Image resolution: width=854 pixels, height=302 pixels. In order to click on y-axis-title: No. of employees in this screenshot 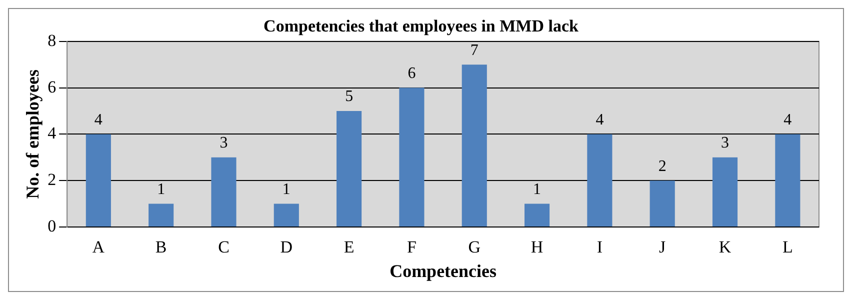, I will do `click(32, 134)`.